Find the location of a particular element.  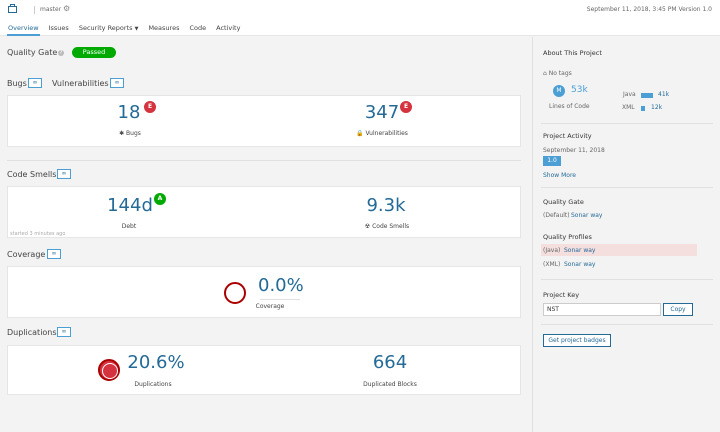

tab-security-reports-label: Security Reports is located at coordinates (105, 28).